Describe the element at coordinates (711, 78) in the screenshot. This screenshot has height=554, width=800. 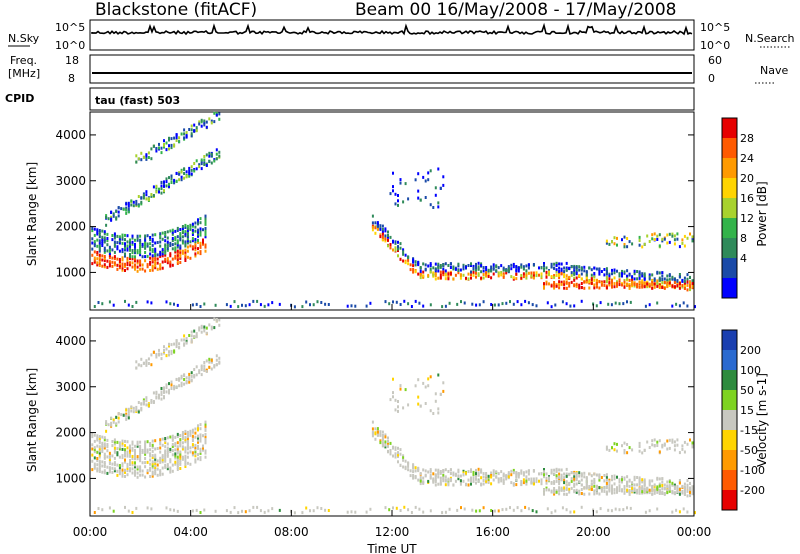
I see `nave-tick-bottom: 0` at that location.